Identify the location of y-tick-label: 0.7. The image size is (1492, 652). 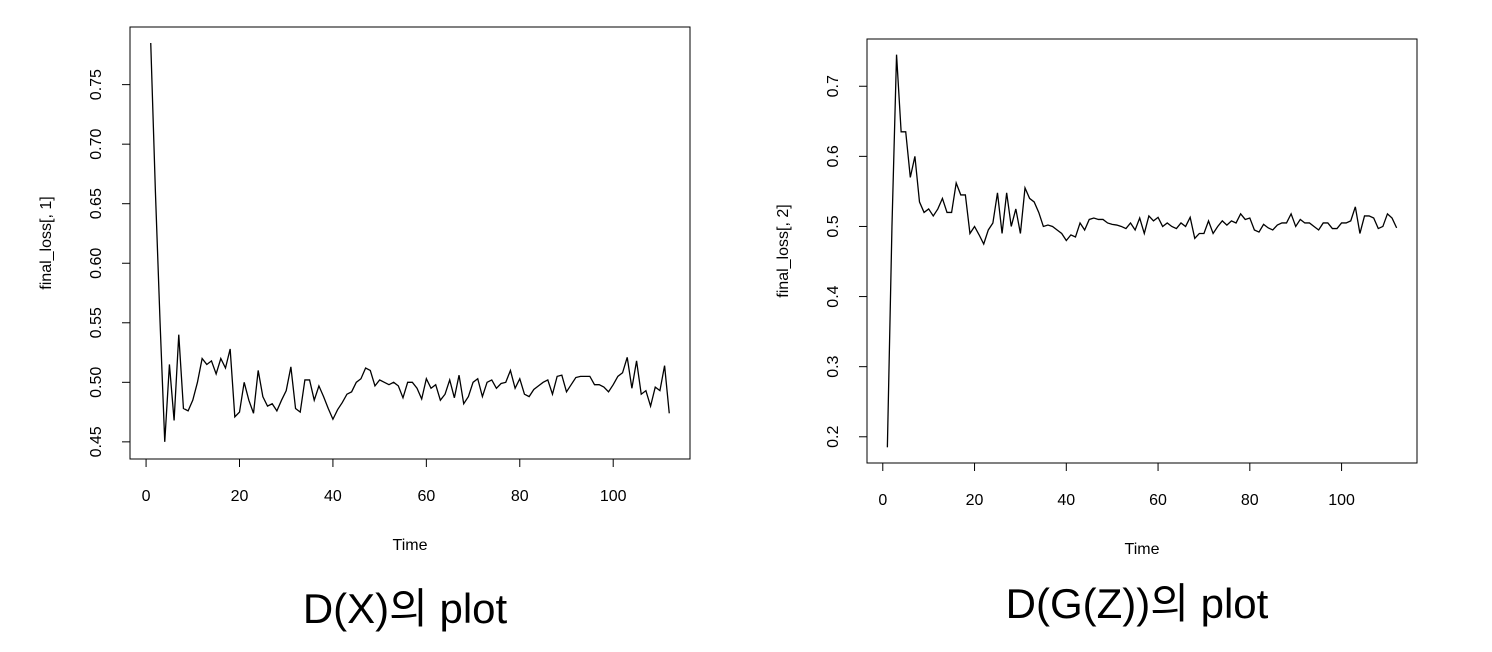
(833, 86).